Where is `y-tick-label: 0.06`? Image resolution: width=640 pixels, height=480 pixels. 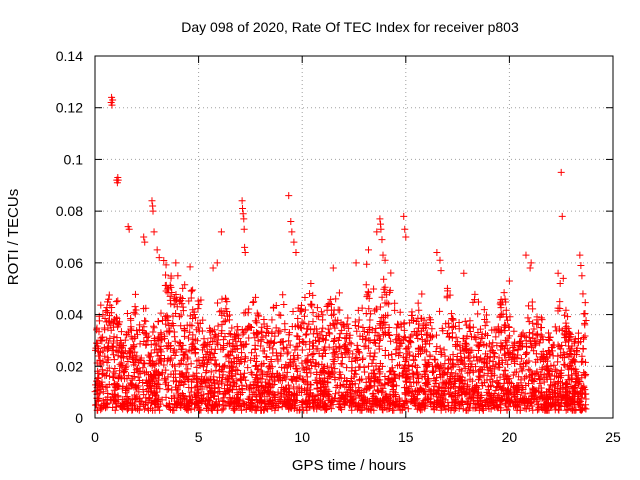 y-tick-label: 0.06 is located at coordinates (69, 263).